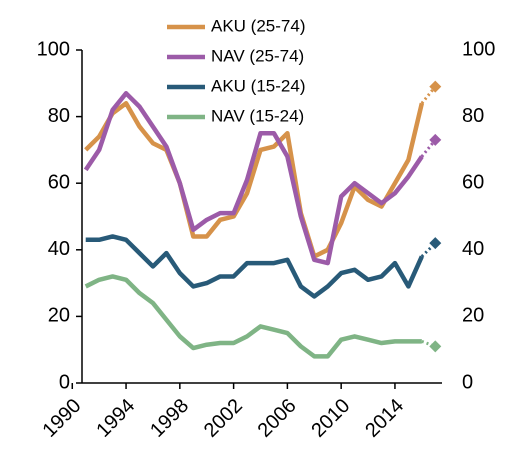 The height and width of the screenshot is (453, 507). I want to click on x-tick-label: 1998, so click(169, 418).